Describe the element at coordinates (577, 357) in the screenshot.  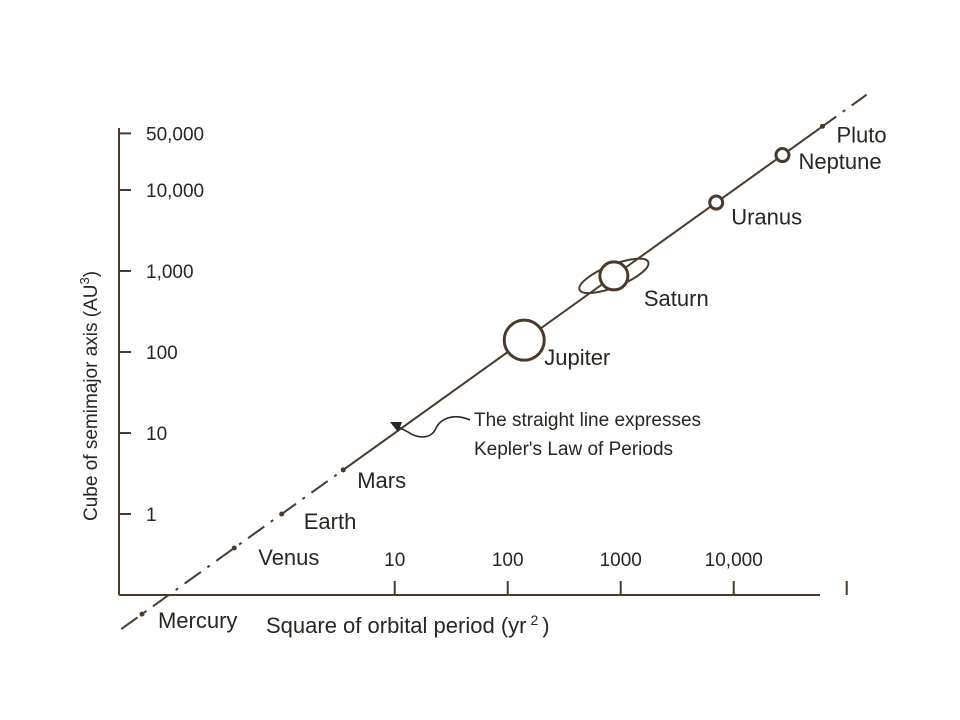
I see `jupiter-label: Jupiter` at that location.